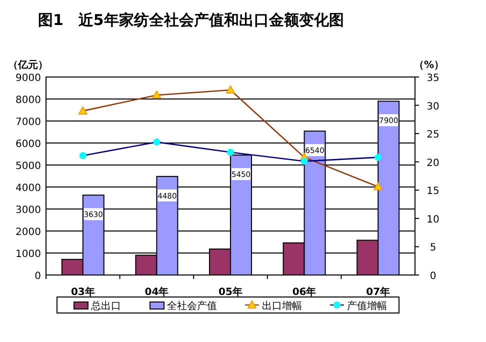 This screenshot has width=486, height=342. What do you see at coordinates (304, 292) in the screenshot?
I see `x-tick-label: 06年` at bounding box center [304, 292].